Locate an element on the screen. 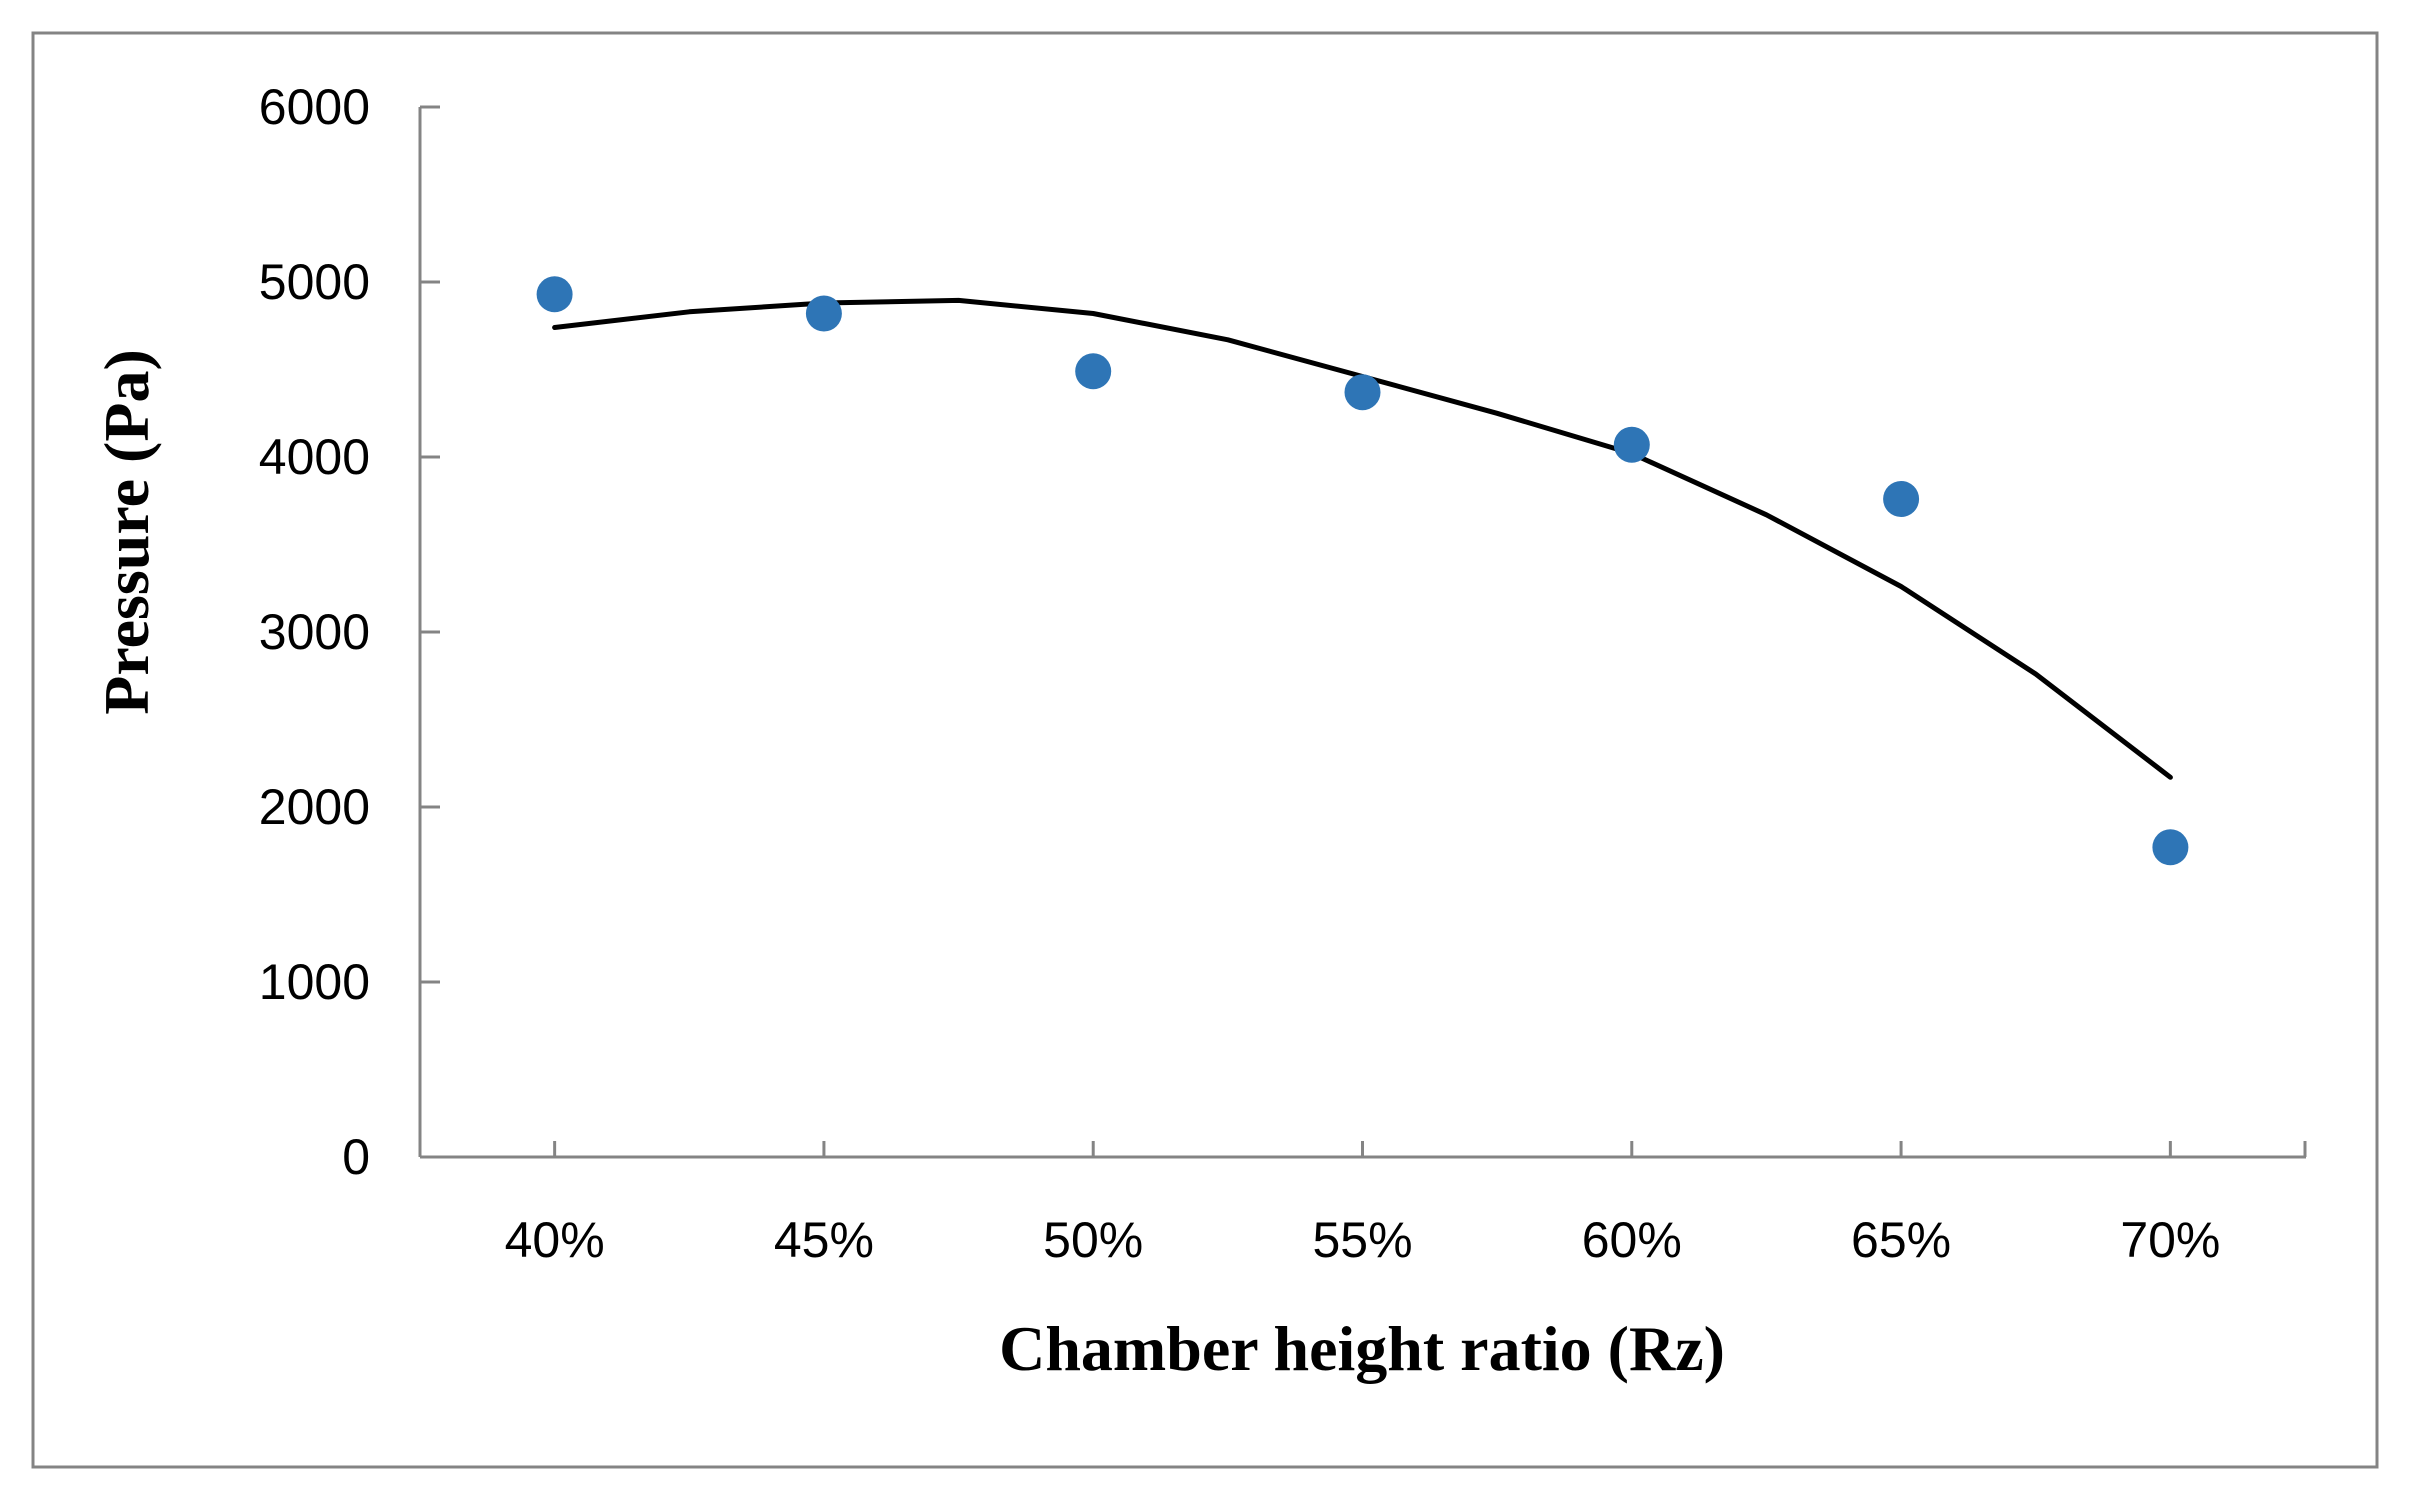 Image resolution: width=2414 pixels, height=1503 pixels. y-tick-label: 3000 is located at coordinates (314, 632).